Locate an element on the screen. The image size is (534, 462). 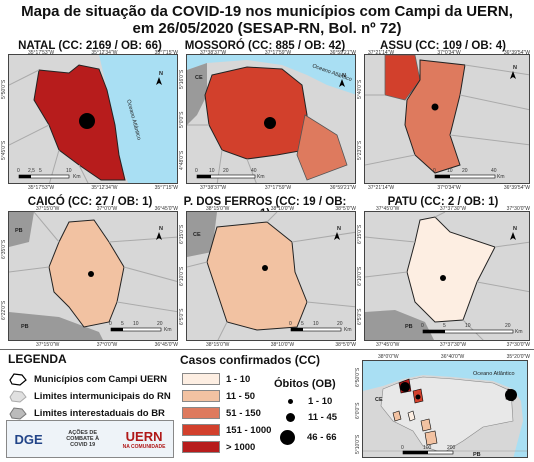
coords-bottom-caico: 37°15'0"W 37°0'0"W 36°45'0"W is located at coordinates (107, 345).